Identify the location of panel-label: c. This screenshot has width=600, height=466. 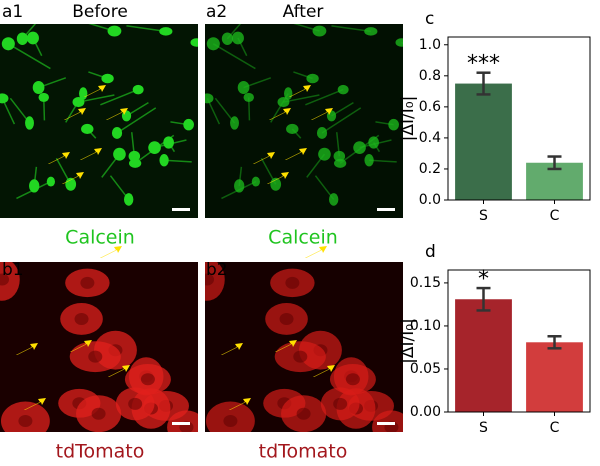
(429, 19).